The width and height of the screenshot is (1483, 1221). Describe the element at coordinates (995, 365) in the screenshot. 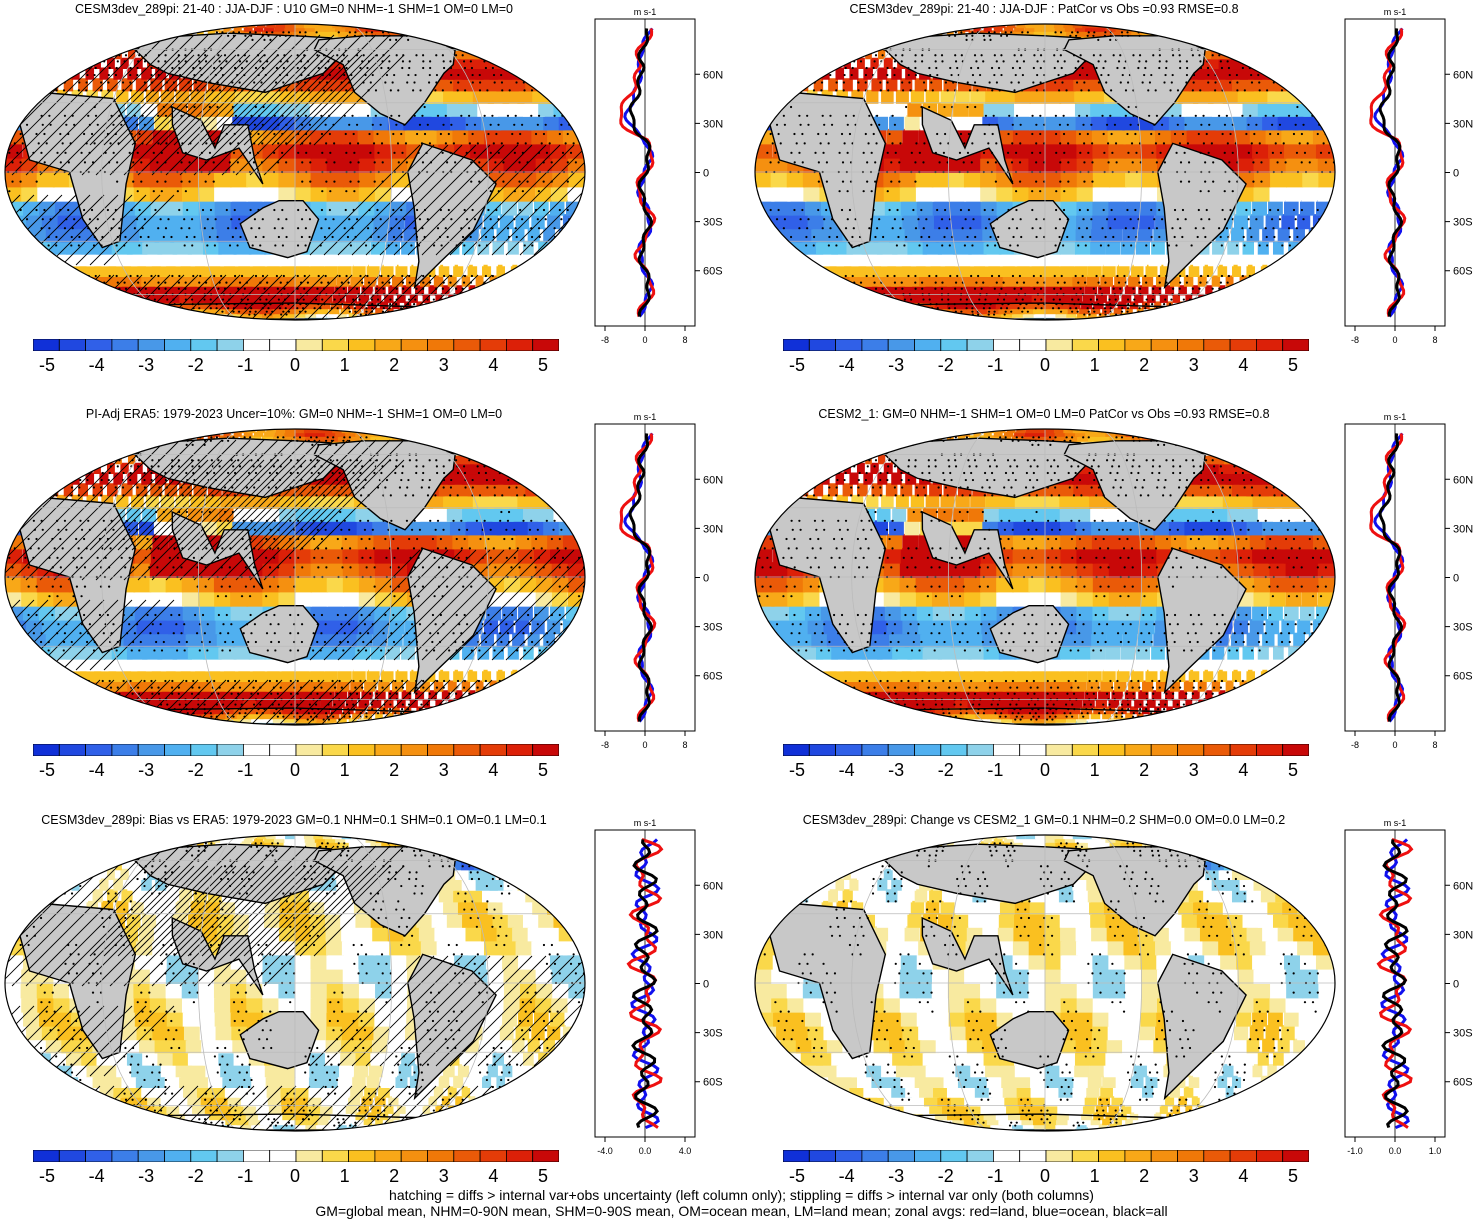

I see `colorbar-tick-label: -1` at that location.